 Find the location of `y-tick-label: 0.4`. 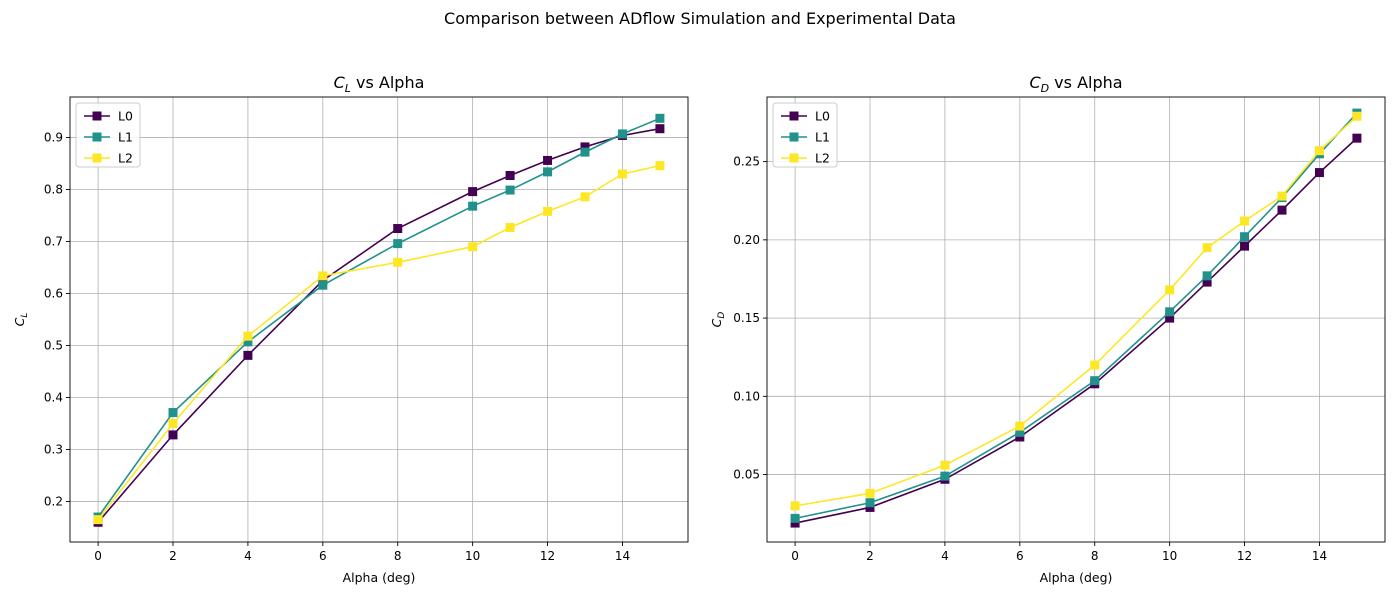

y-tick-label: 0.4 is located at coordinates (53, 397).